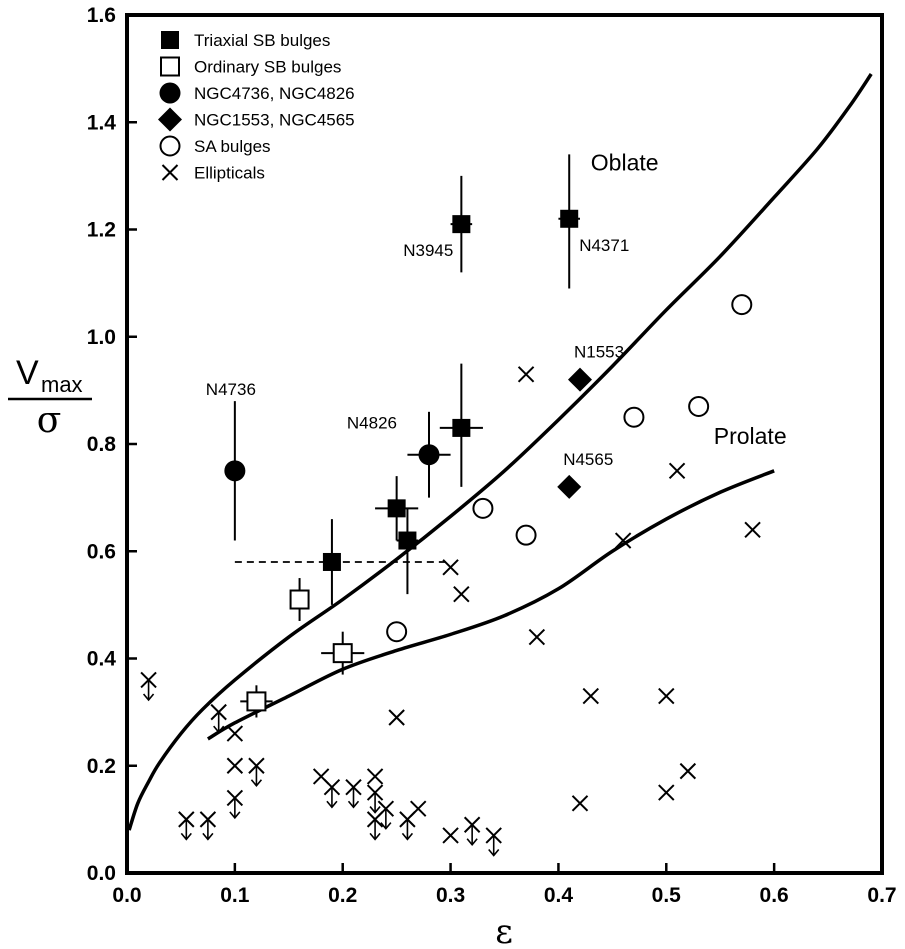 This screenshot has width=905, height=949. Describe the element at coordinates (101, 337) in the screenshot. I see `y-tick-label: 1.0` at that location.